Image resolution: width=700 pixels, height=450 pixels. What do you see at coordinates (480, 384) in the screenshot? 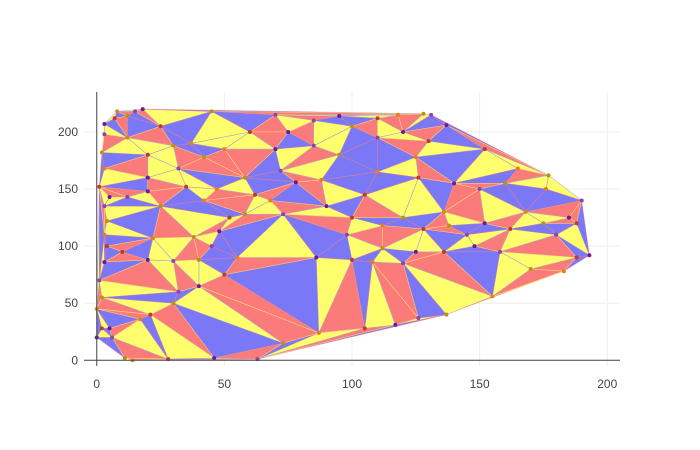
I see `x-tick-label: 150` at bounding box center [480, 384].